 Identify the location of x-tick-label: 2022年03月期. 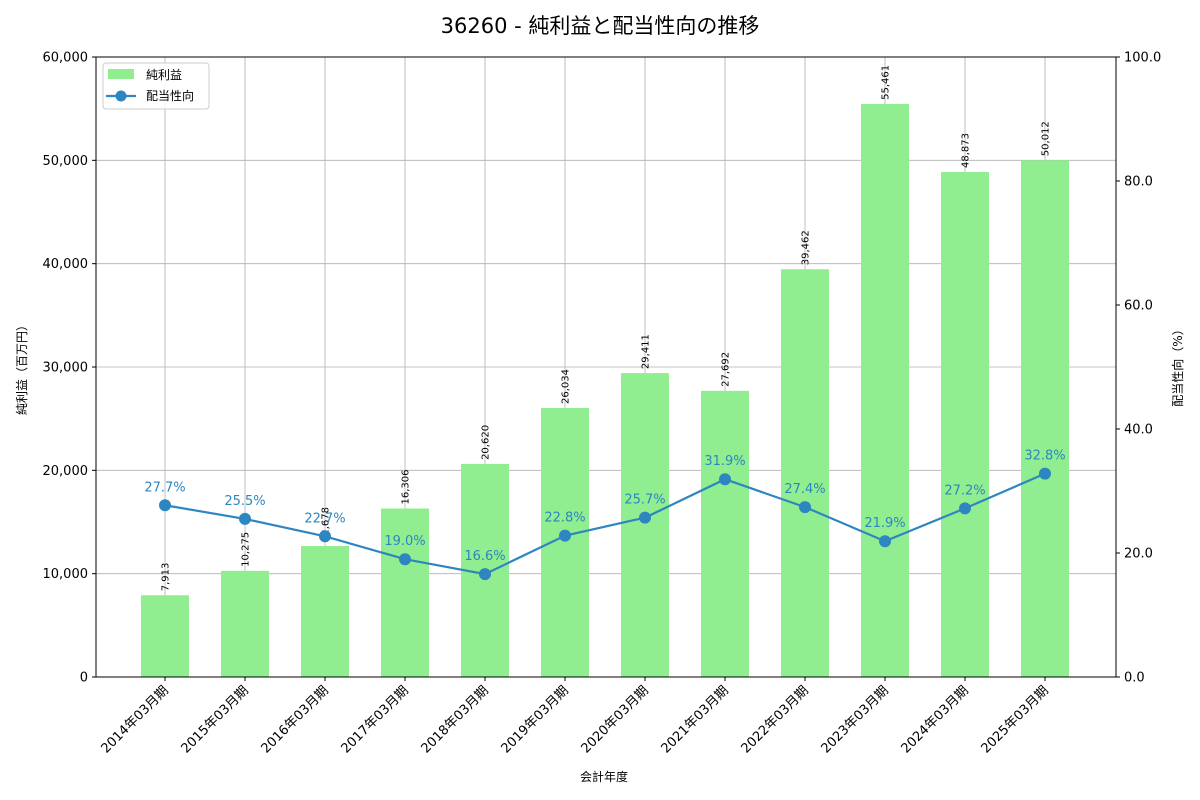
(775, 719).